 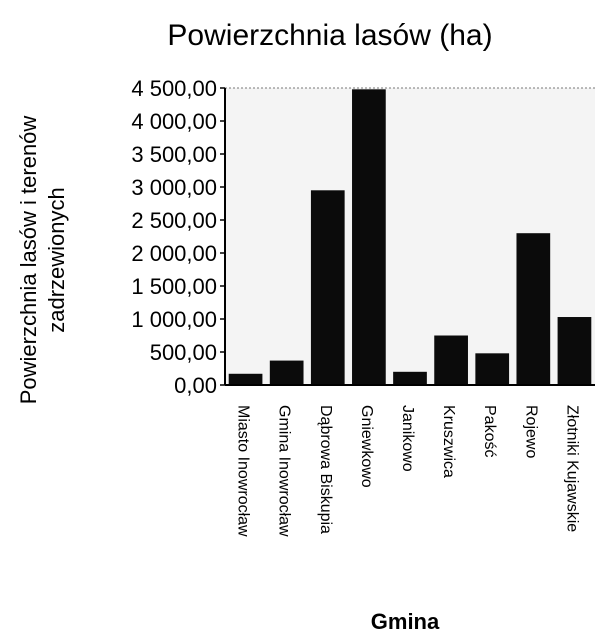 I want to click on chart-title: Powierzchnia lasów (ha), so click(x=329, y=35).